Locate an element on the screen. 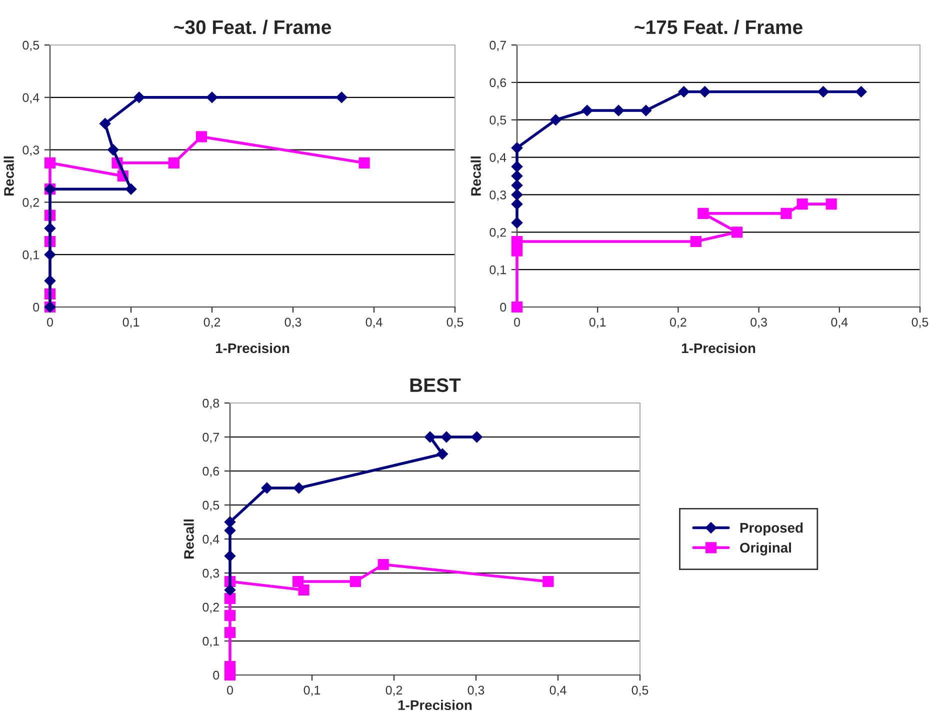 The width and height of the screenshot is (929, 711). chart-title: ~175 Feat. / Frame is located at coordinates (718, 27).